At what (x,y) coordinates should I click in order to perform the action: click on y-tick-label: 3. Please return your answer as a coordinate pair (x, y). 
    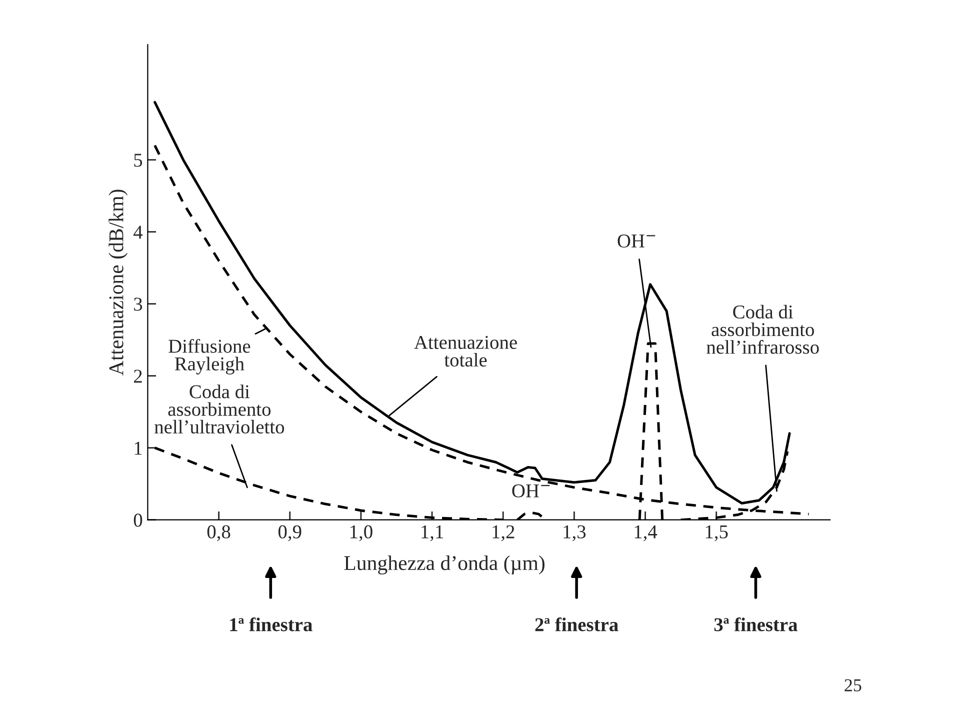
    Looking at the image, I should click on (138, 304).